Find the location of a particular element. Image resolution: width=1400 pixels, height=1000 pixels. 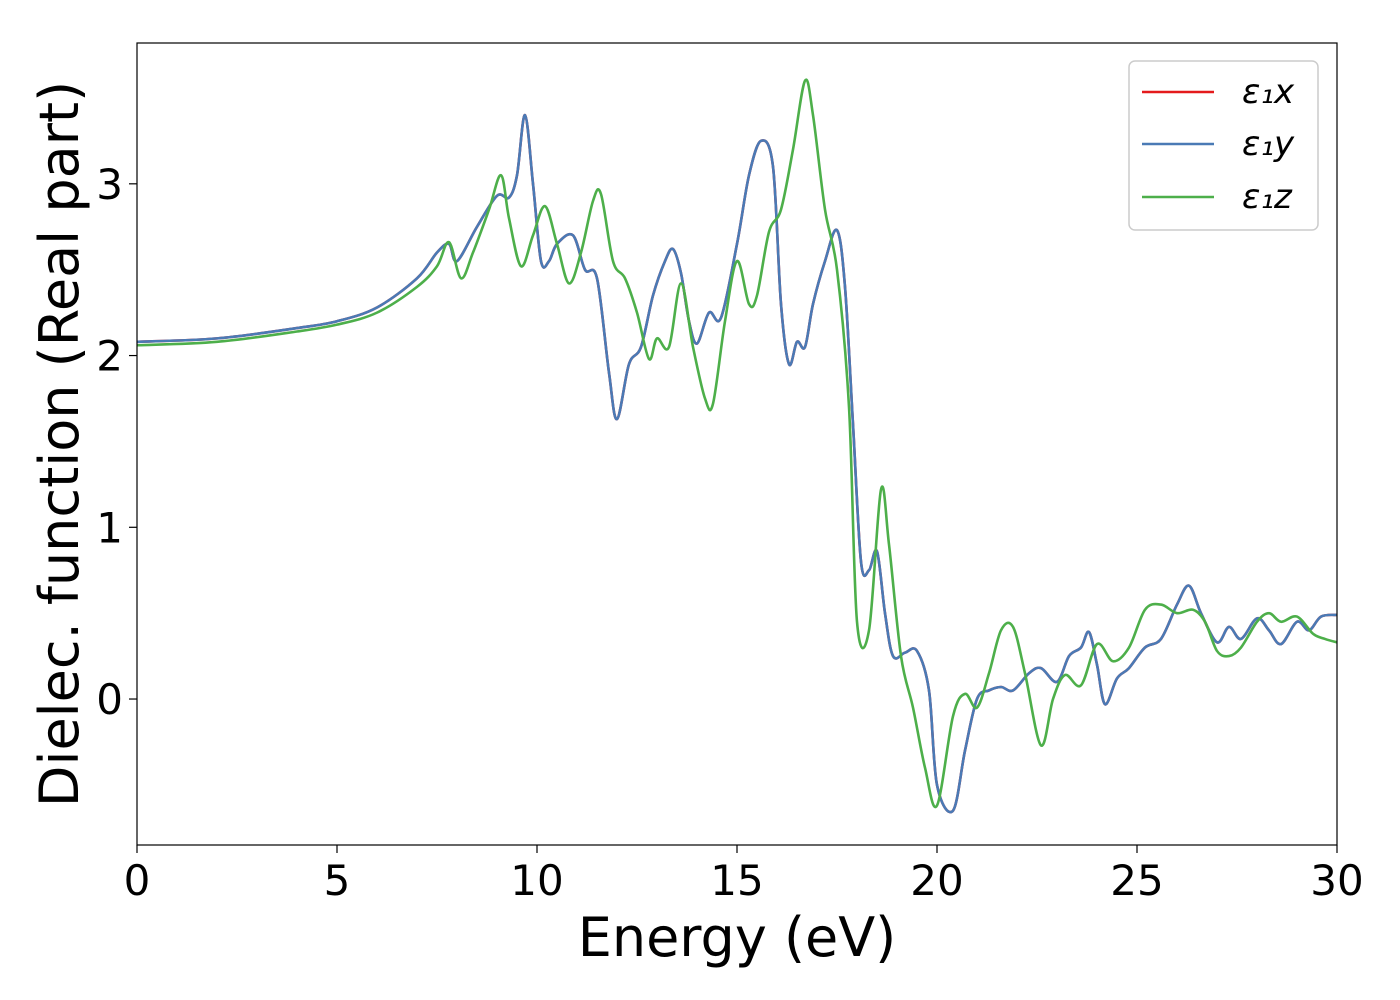

x-axis-ticks: 0 5 10 15 20 25 30 is located at coordinates (744, 875).